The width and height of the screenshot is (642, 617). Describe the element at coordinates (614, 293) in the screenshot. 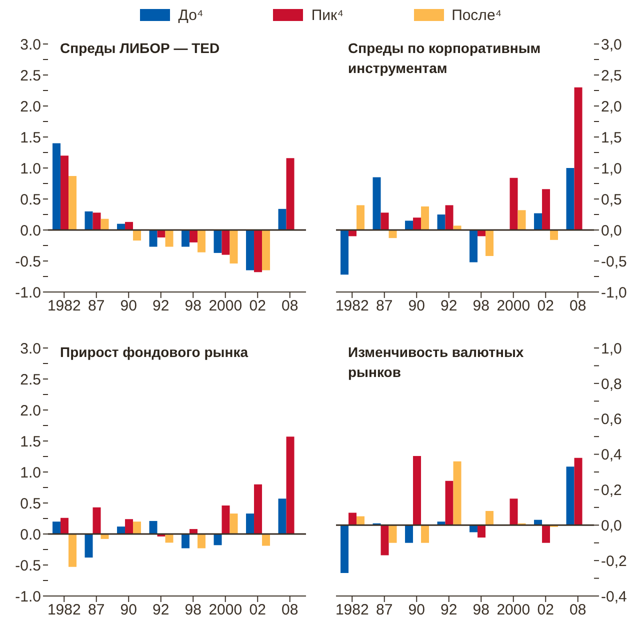

I see `y2-tick-label: -1,0` at that location.